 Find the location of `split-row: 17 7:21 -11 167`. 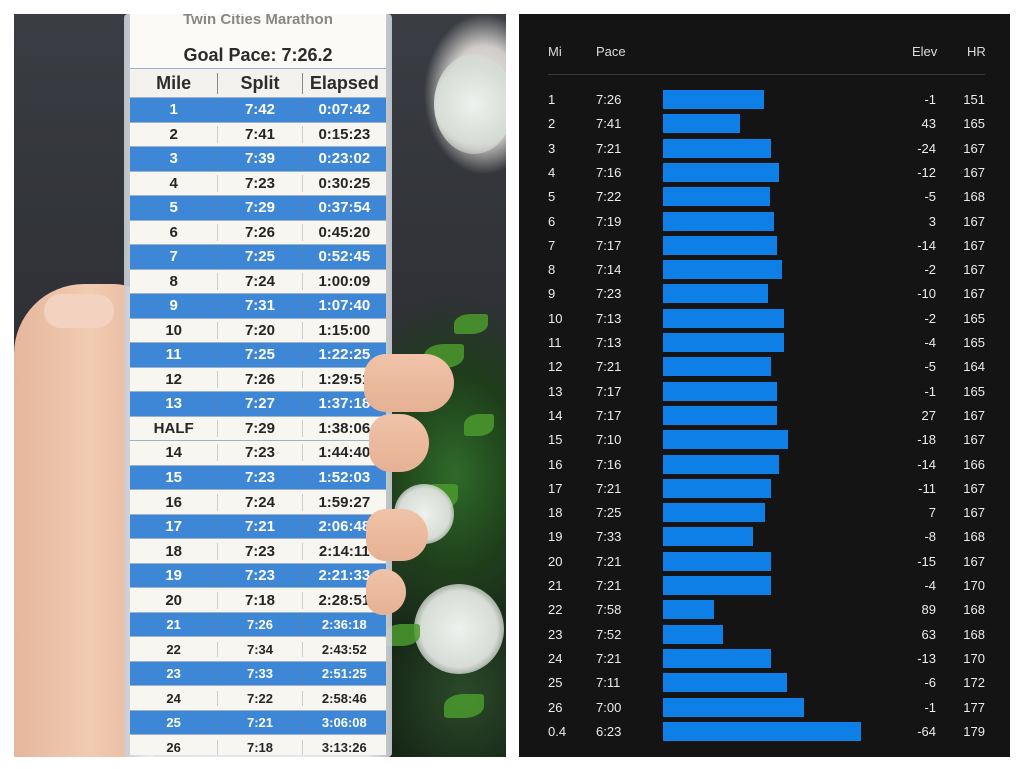

split-row: 17 7:21 -11 167 is located at coordinates (764, 489).